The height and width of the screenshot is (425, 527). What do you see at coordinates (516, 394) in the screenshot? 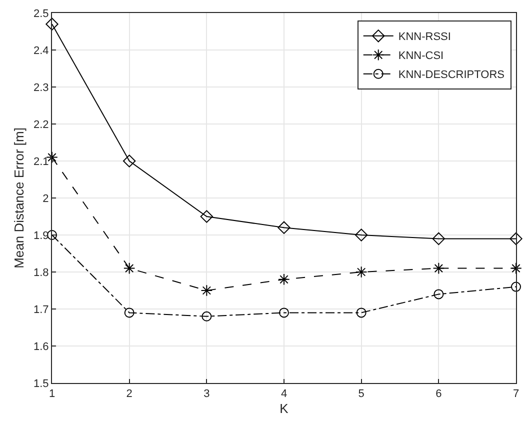
I see `x-tick-label: 7` at bounding box center [516, 394].